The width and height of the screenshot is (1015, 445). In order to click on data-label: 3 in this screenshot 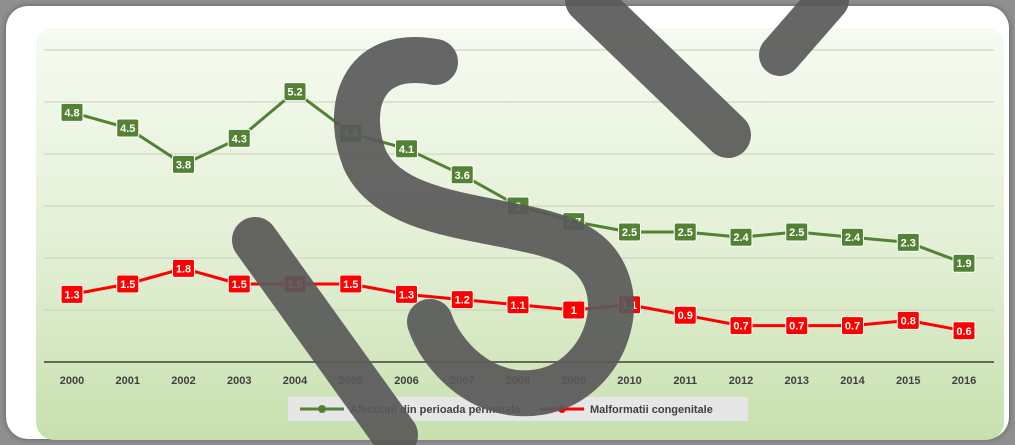, I will do `click(518, 207)`.